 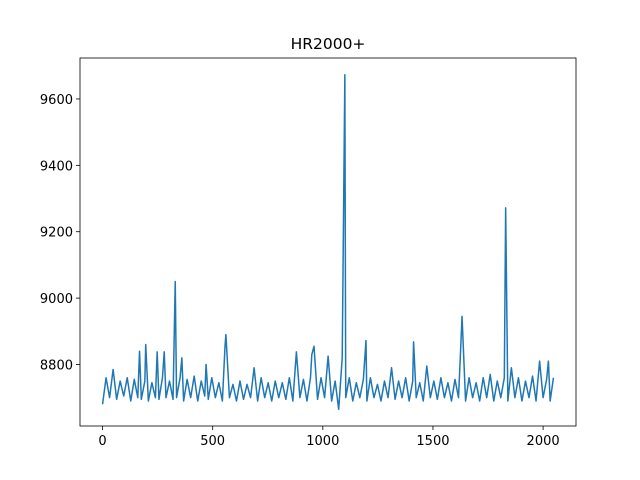 I want to click on y-tick-label: 8800, so click(x=56, y=365).